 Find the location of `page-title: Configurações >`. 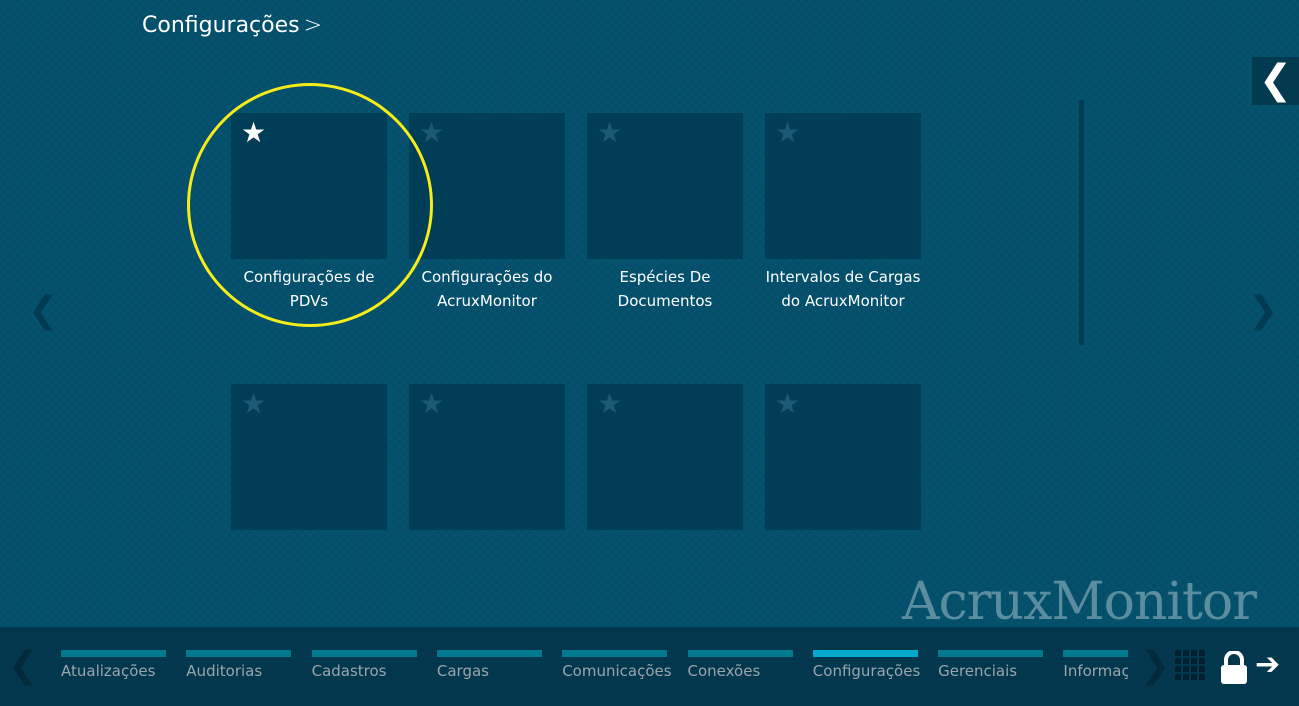

page-title: Configurações > is located at coordinates (232, 25).